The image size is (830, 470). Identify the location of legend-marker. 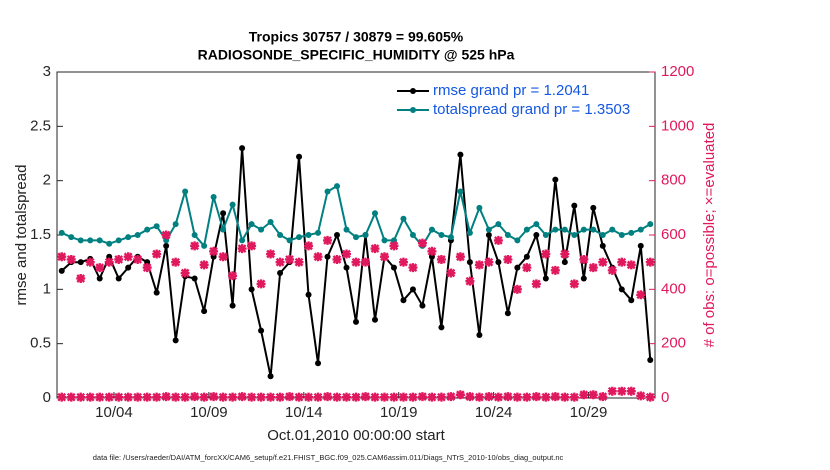
(413, 91).